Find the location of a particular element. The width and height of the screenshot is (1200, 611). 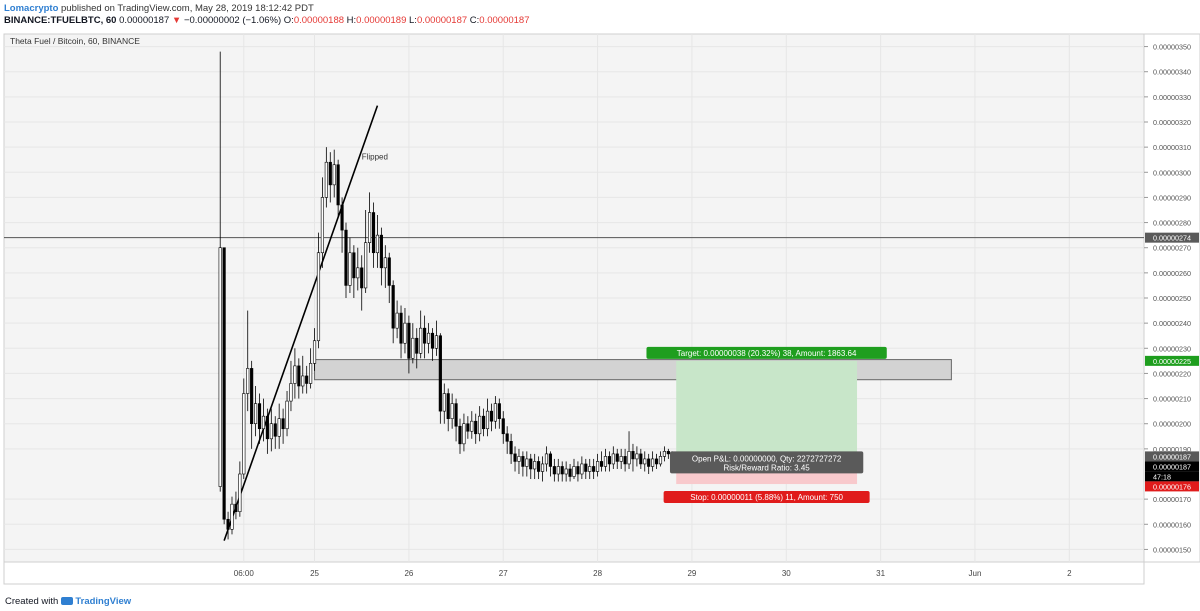

price-axis-label: 0.00000274 is located at coordinates (1172, 237).